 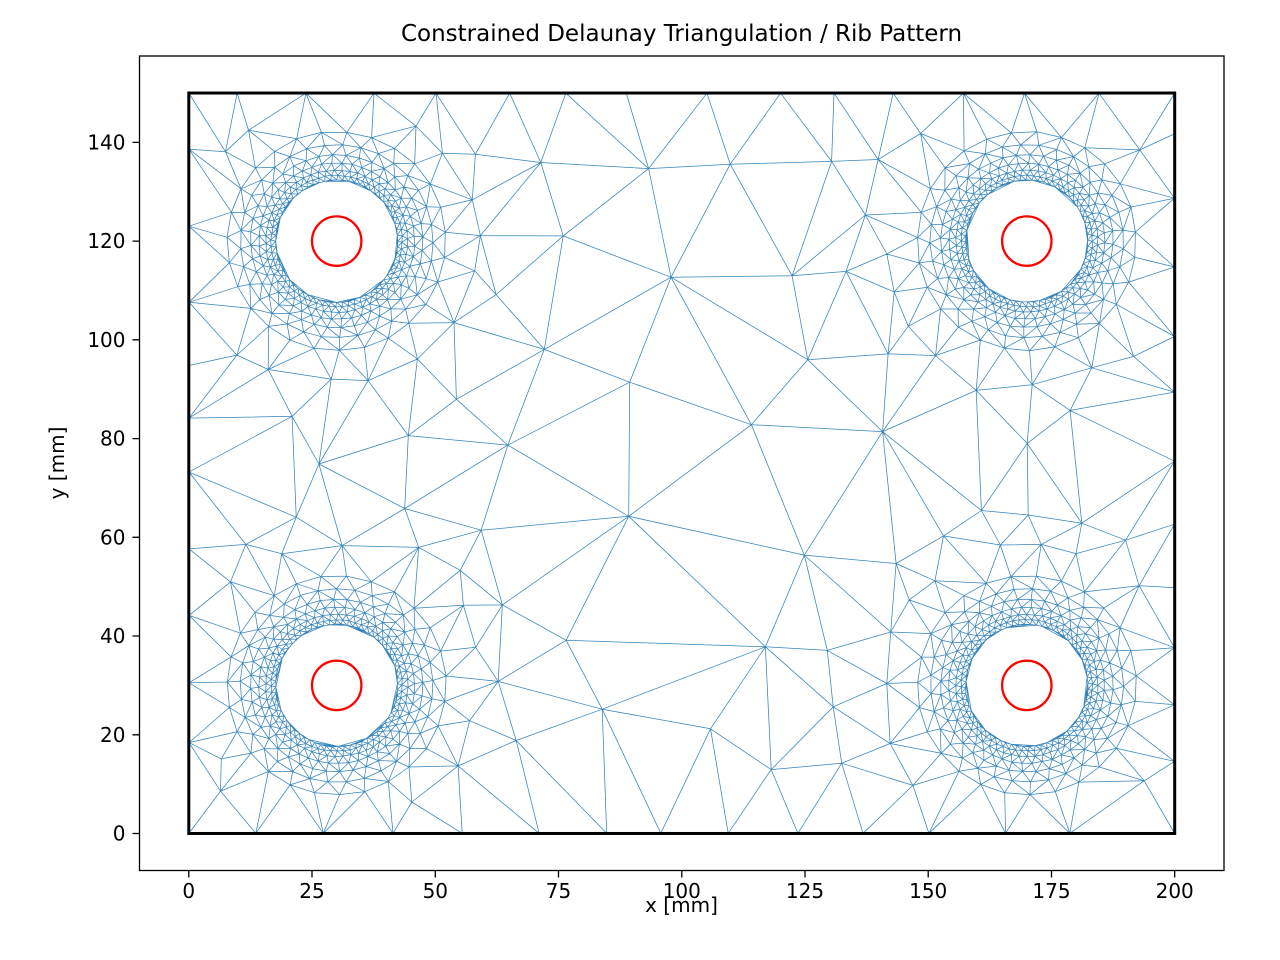 What do you see at coordinates (1051, 891) in the screenshot?
I see `x-tick-label: 175` at bounding box center [1051, 891].